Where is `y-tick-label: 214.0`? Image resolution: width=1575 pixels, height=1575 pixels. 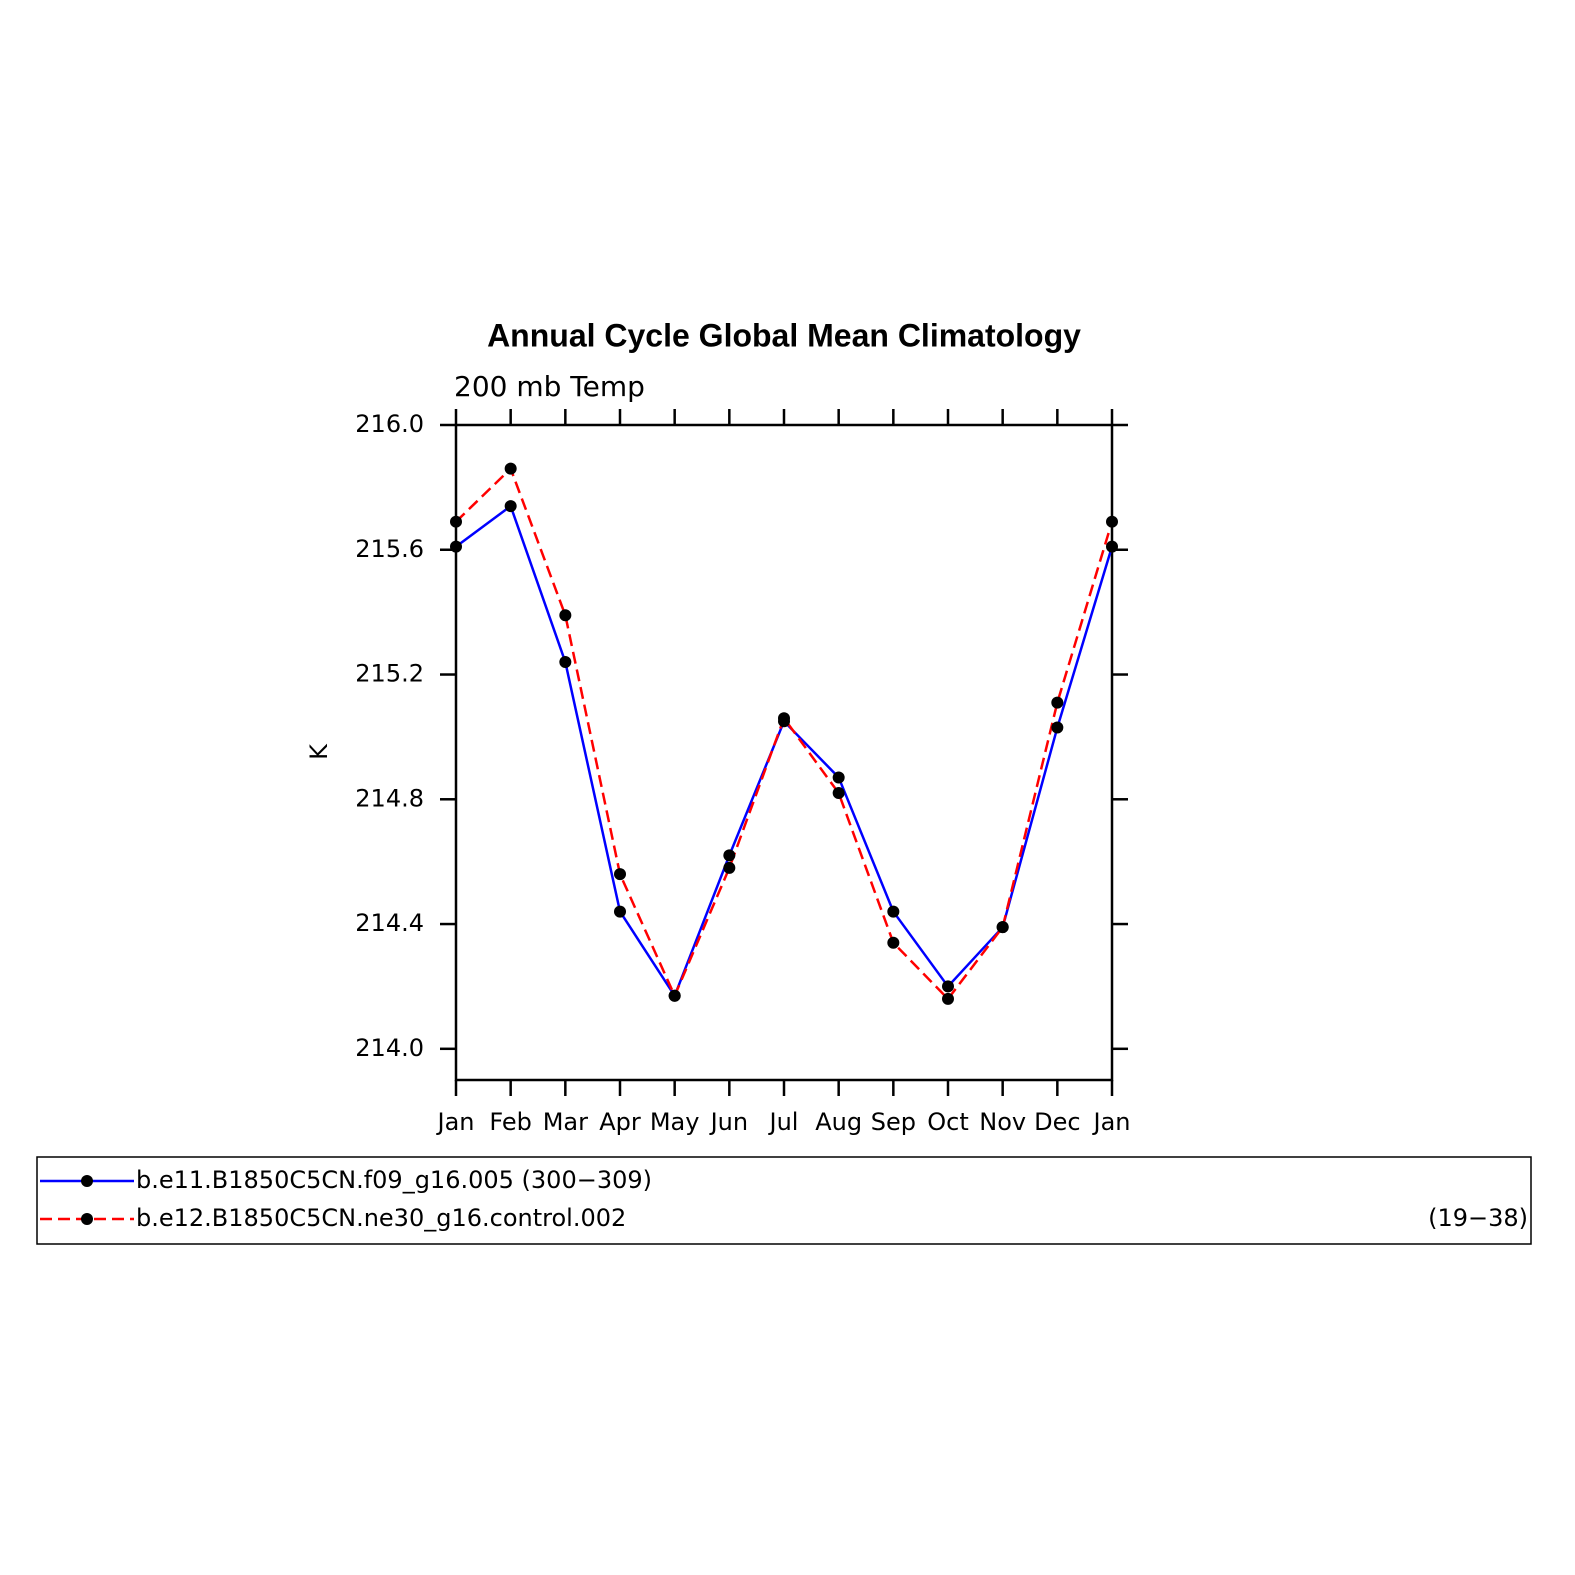 y-tick-label: 214.0 is located at coordinates (389, 1048).